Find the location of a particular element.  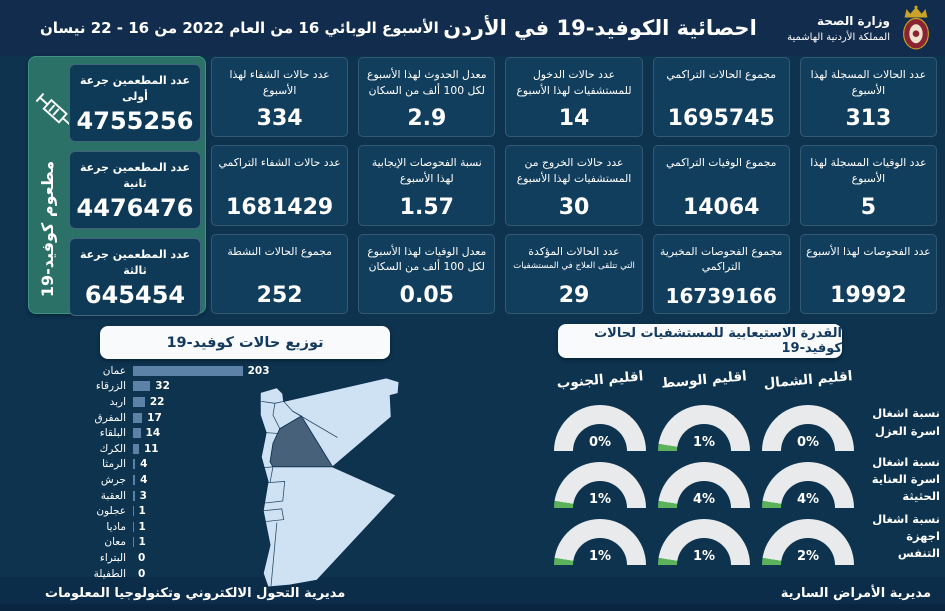

stat-card-label: مجموع الفحوصات المخبرية التراكمي is located at coordinates (721, 259).